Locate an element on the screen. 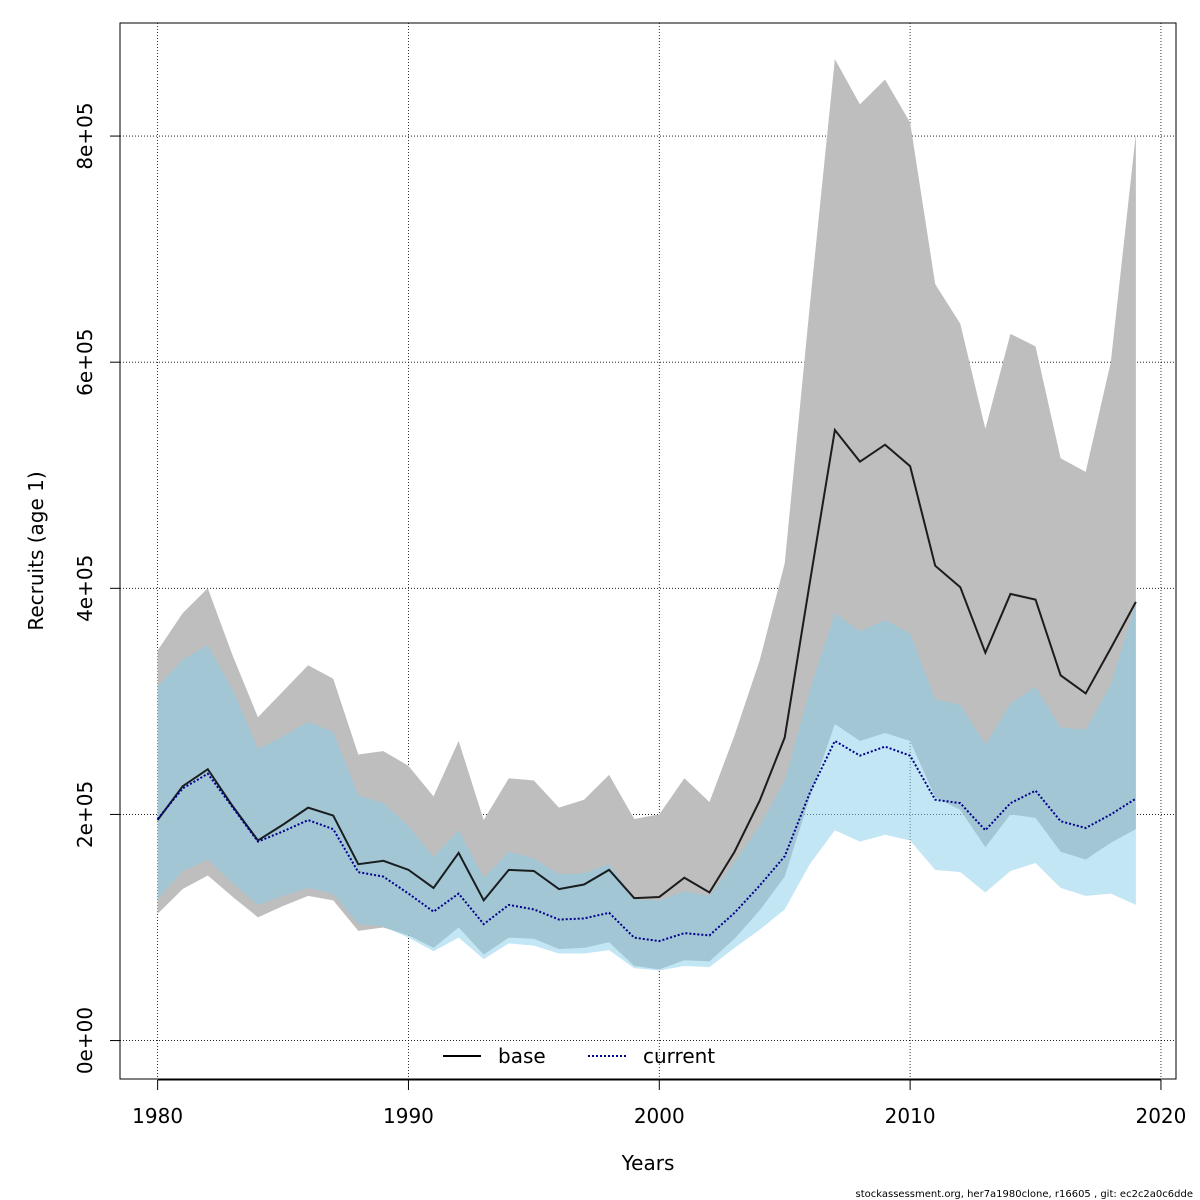 The height and width of the screenshot is (1200, 1200). x-axis-title: Years is located at coordinates (648, 1163).